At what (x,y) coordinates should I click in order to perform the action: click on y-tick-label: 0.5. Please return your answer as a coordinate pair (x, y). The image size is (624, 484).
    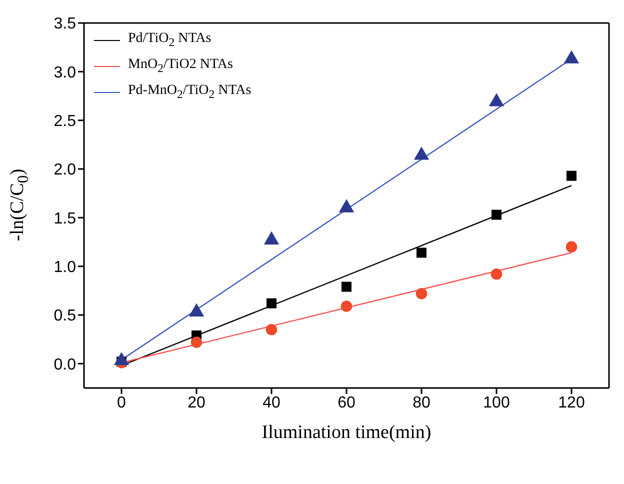
    Looking at the image, I should click on (65, 316).